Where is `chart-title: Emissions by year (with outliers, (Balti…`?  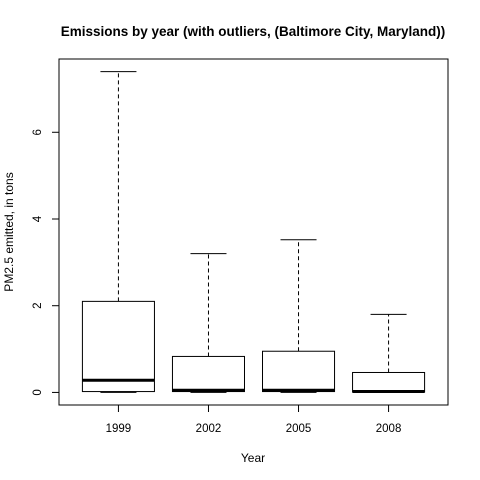 chart-title: Emissions by year (with outliers, (Balti… is located at coordinates (253, 31).